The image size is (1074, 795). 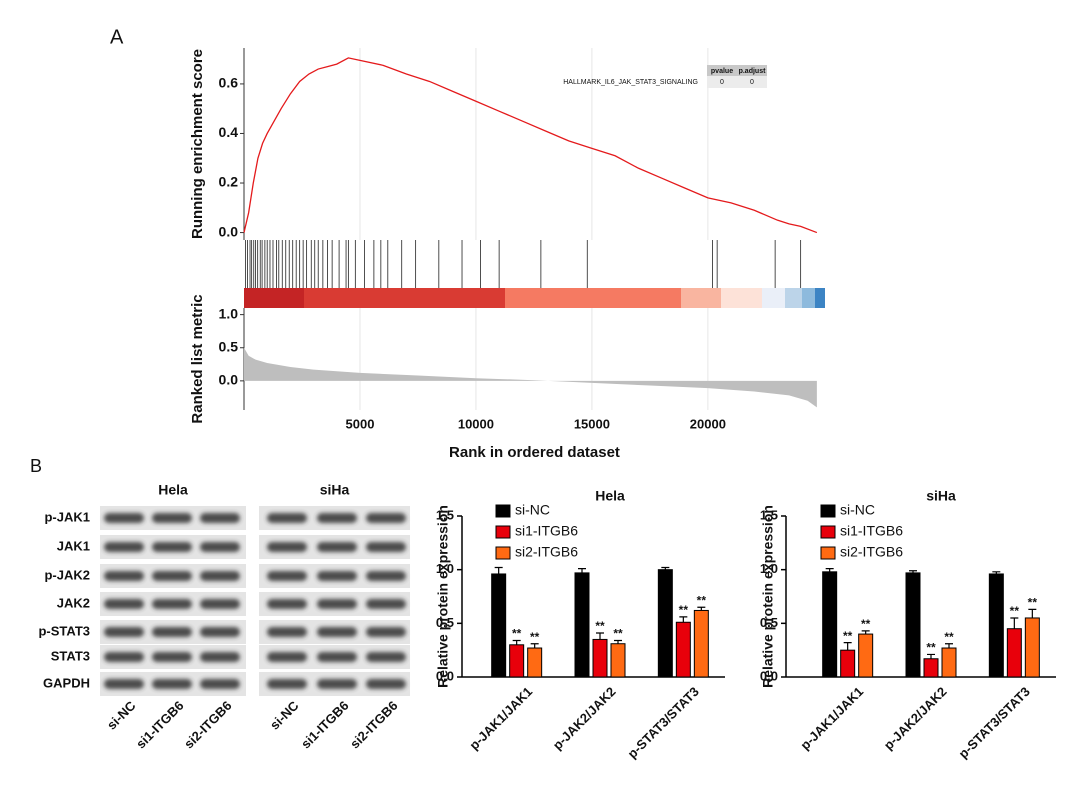 I want to click on cell-line-label: siHa, so click(x=335, y=490).